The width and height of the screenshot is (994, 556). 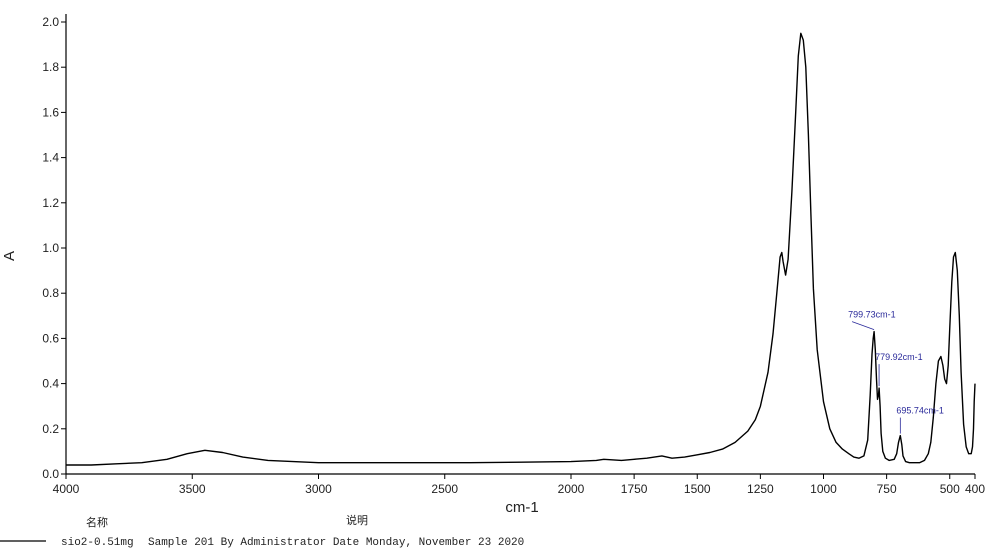 I want to click on y-tick-label: 1.6, so click(x=50, y=112).